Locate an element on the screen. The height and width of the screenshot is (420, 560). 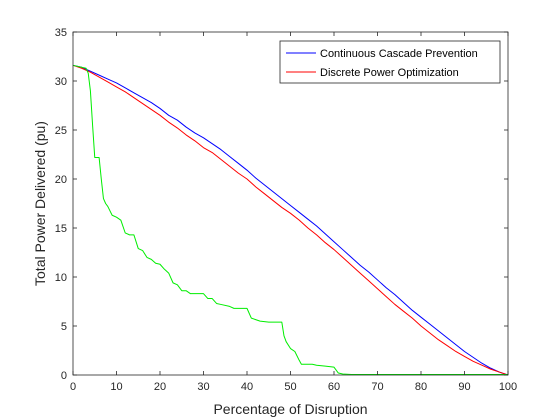
x-tick-label: 40 is located at coordinates (247, 387).